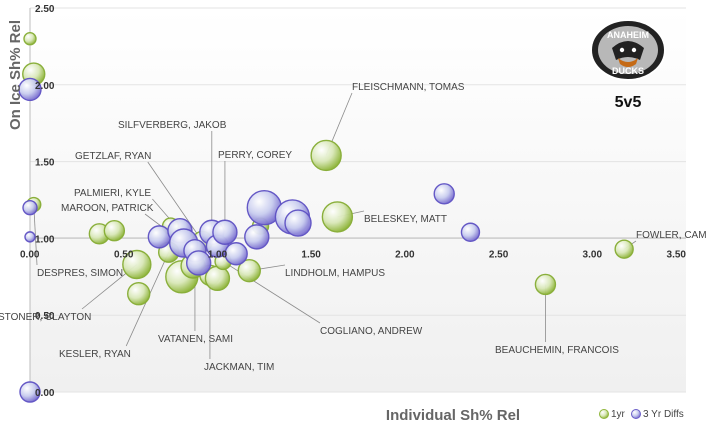  I want to click on player-label: MAROON, PATRICK, so click(107, 208).